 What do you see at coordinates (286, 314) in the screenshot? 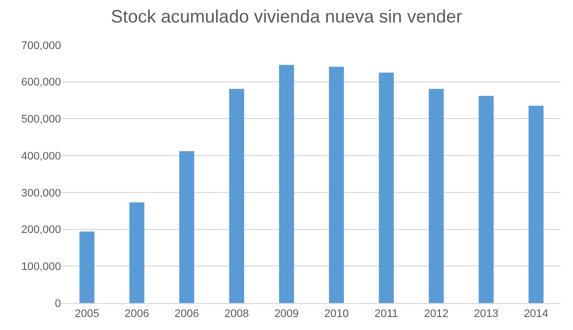
I see `x-tick-label: 2009` at bounding box center [286, 314].